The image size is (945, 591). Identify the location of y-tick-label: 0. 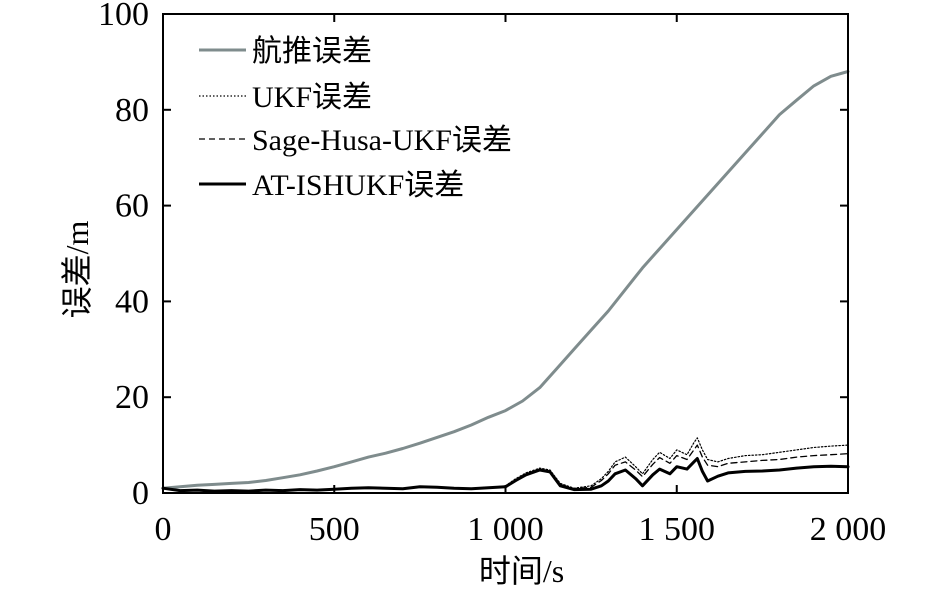
(140, 493).